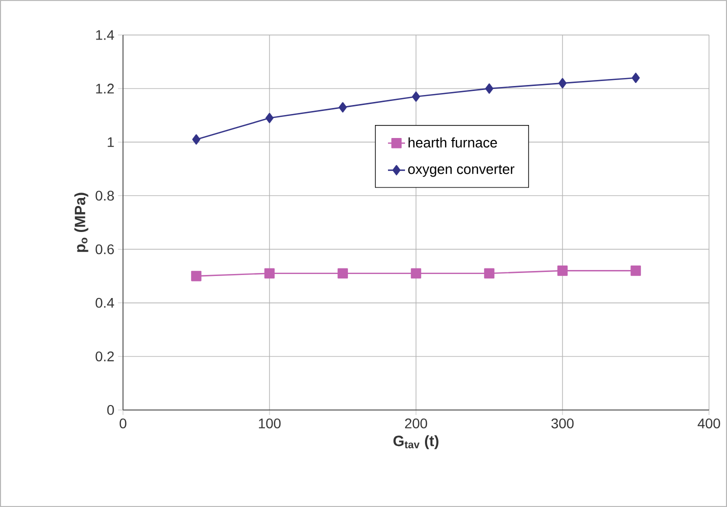 The width and height of the screenshot is (727, 507). Describe the element at coordinates (415, 442) in the screenshot. I see `x-axis-title: G$_{tav}$ (t)` at that location.